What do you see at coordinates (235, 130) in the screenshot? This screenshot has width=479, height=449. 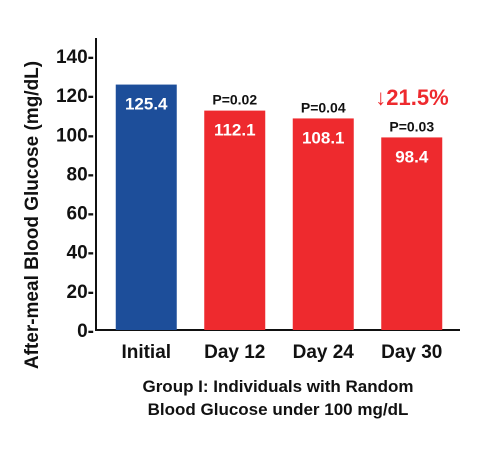 I see `bar-value-label: 112.1` at bounding box center [235, 130].